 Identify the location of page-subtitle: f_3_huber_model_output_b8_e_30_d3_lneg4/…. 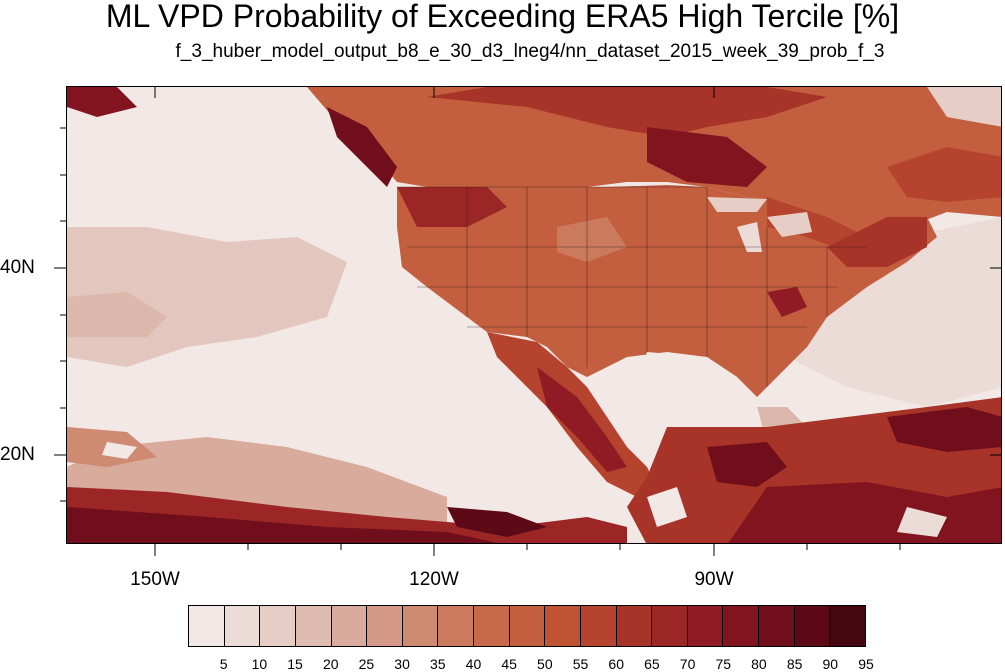
(530, 51).